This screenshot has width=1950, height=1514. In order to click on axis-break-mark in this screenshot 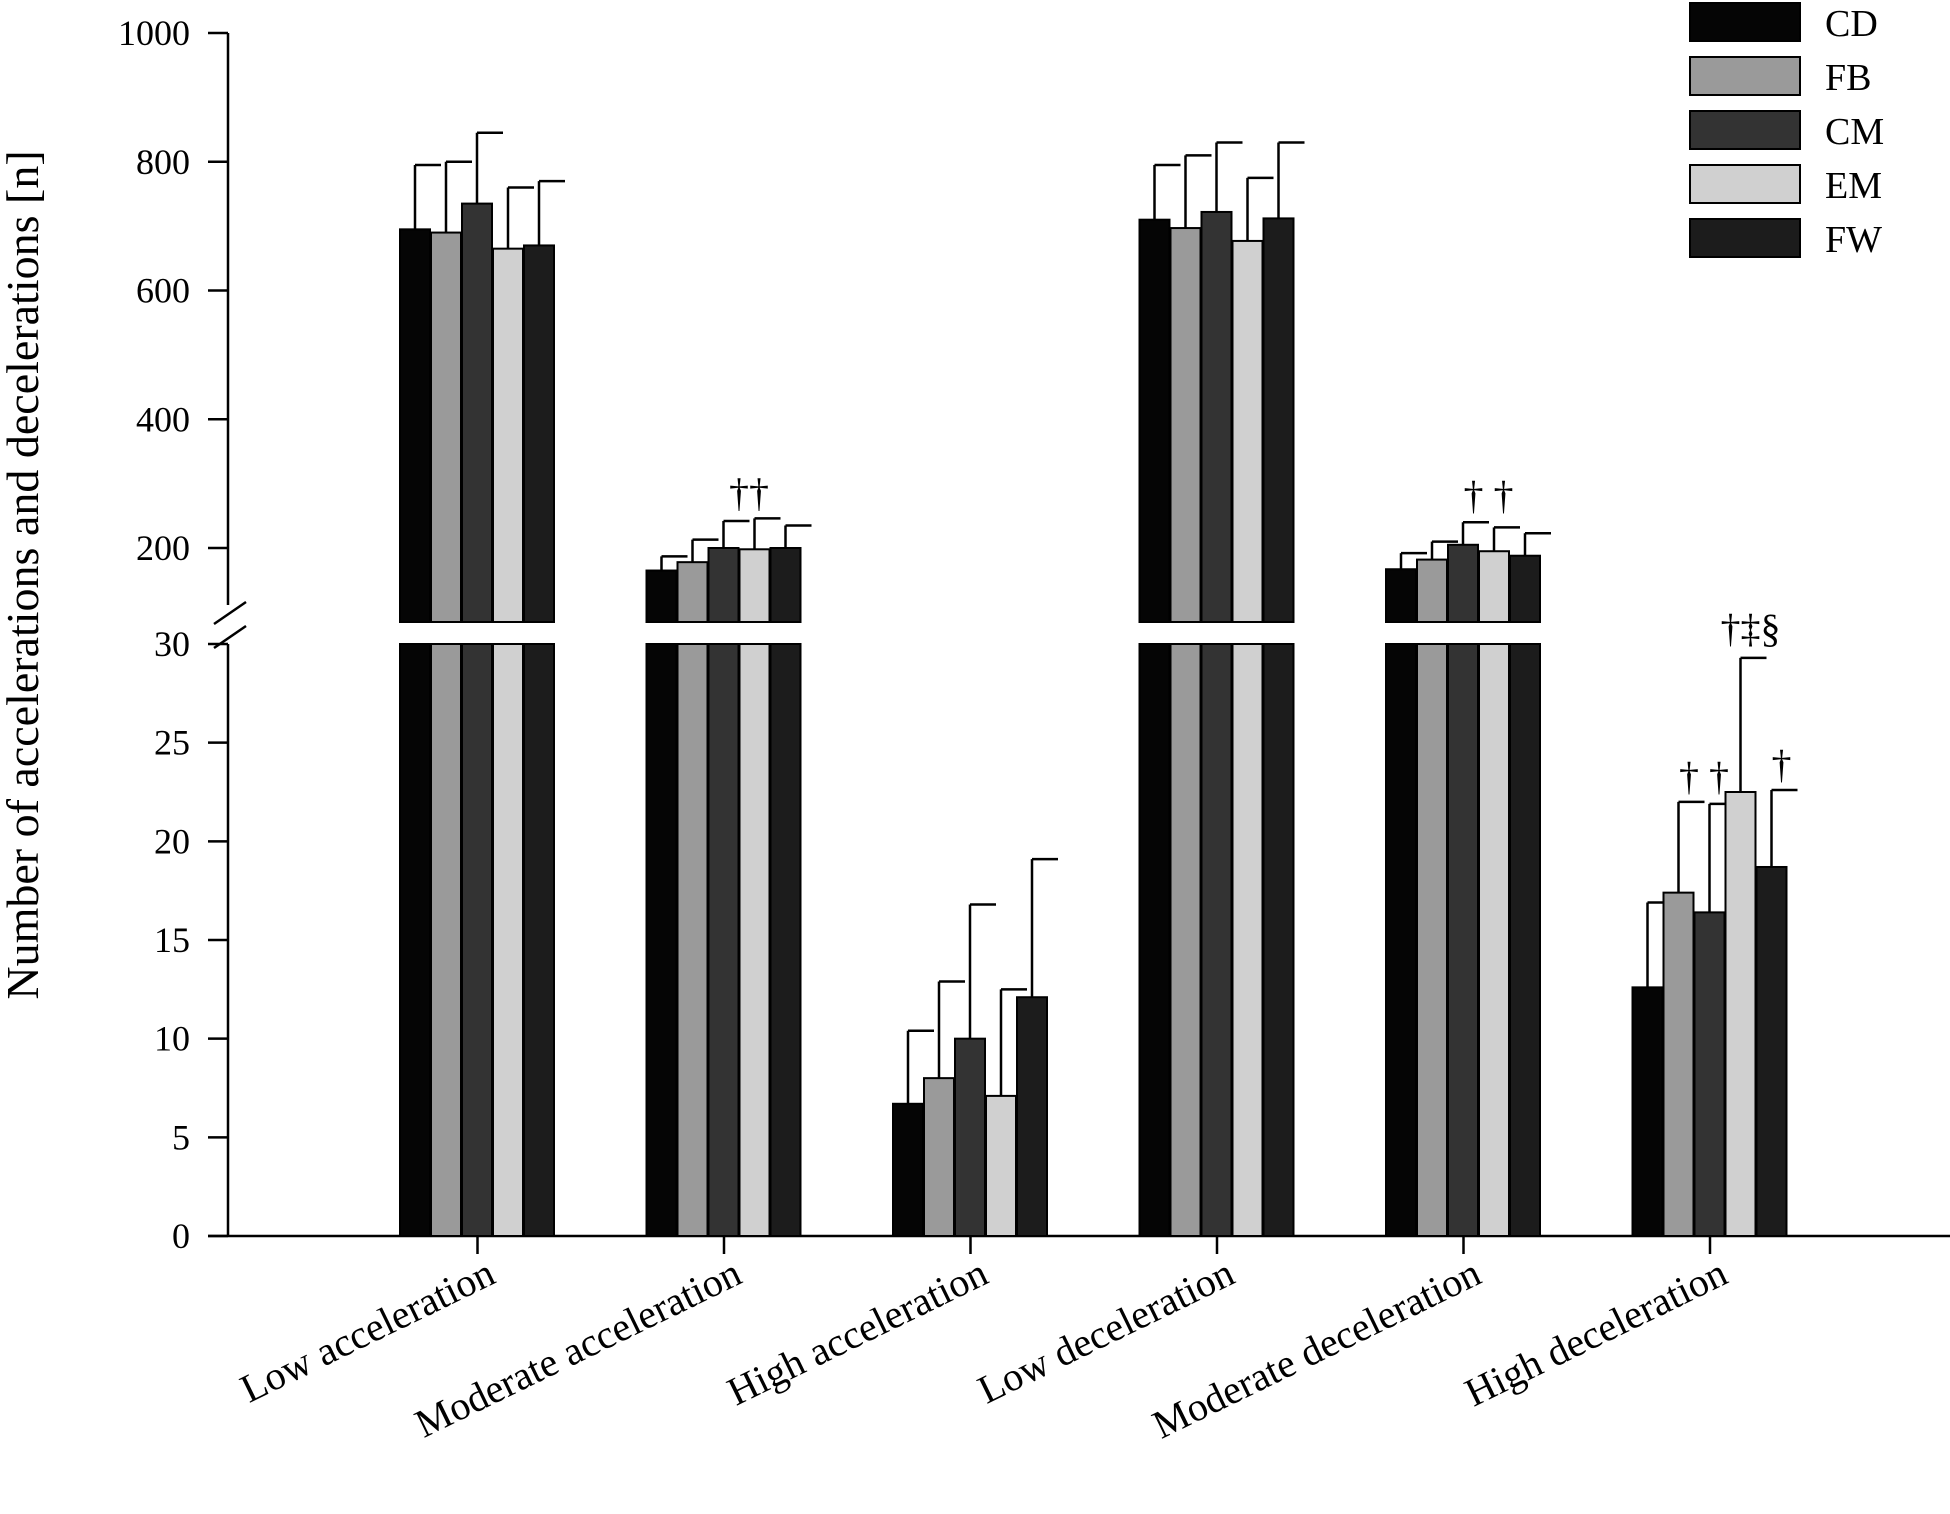, I will do `click(230, 613)`.